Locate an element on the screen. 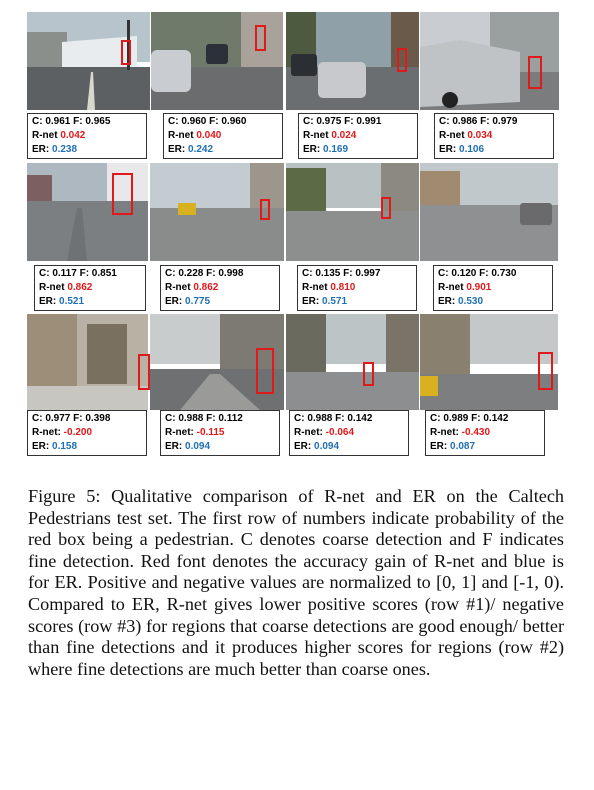 The height and width of the screenshot is (790, 594). street-photo-r2c1 is located at coordinates (87, 212).